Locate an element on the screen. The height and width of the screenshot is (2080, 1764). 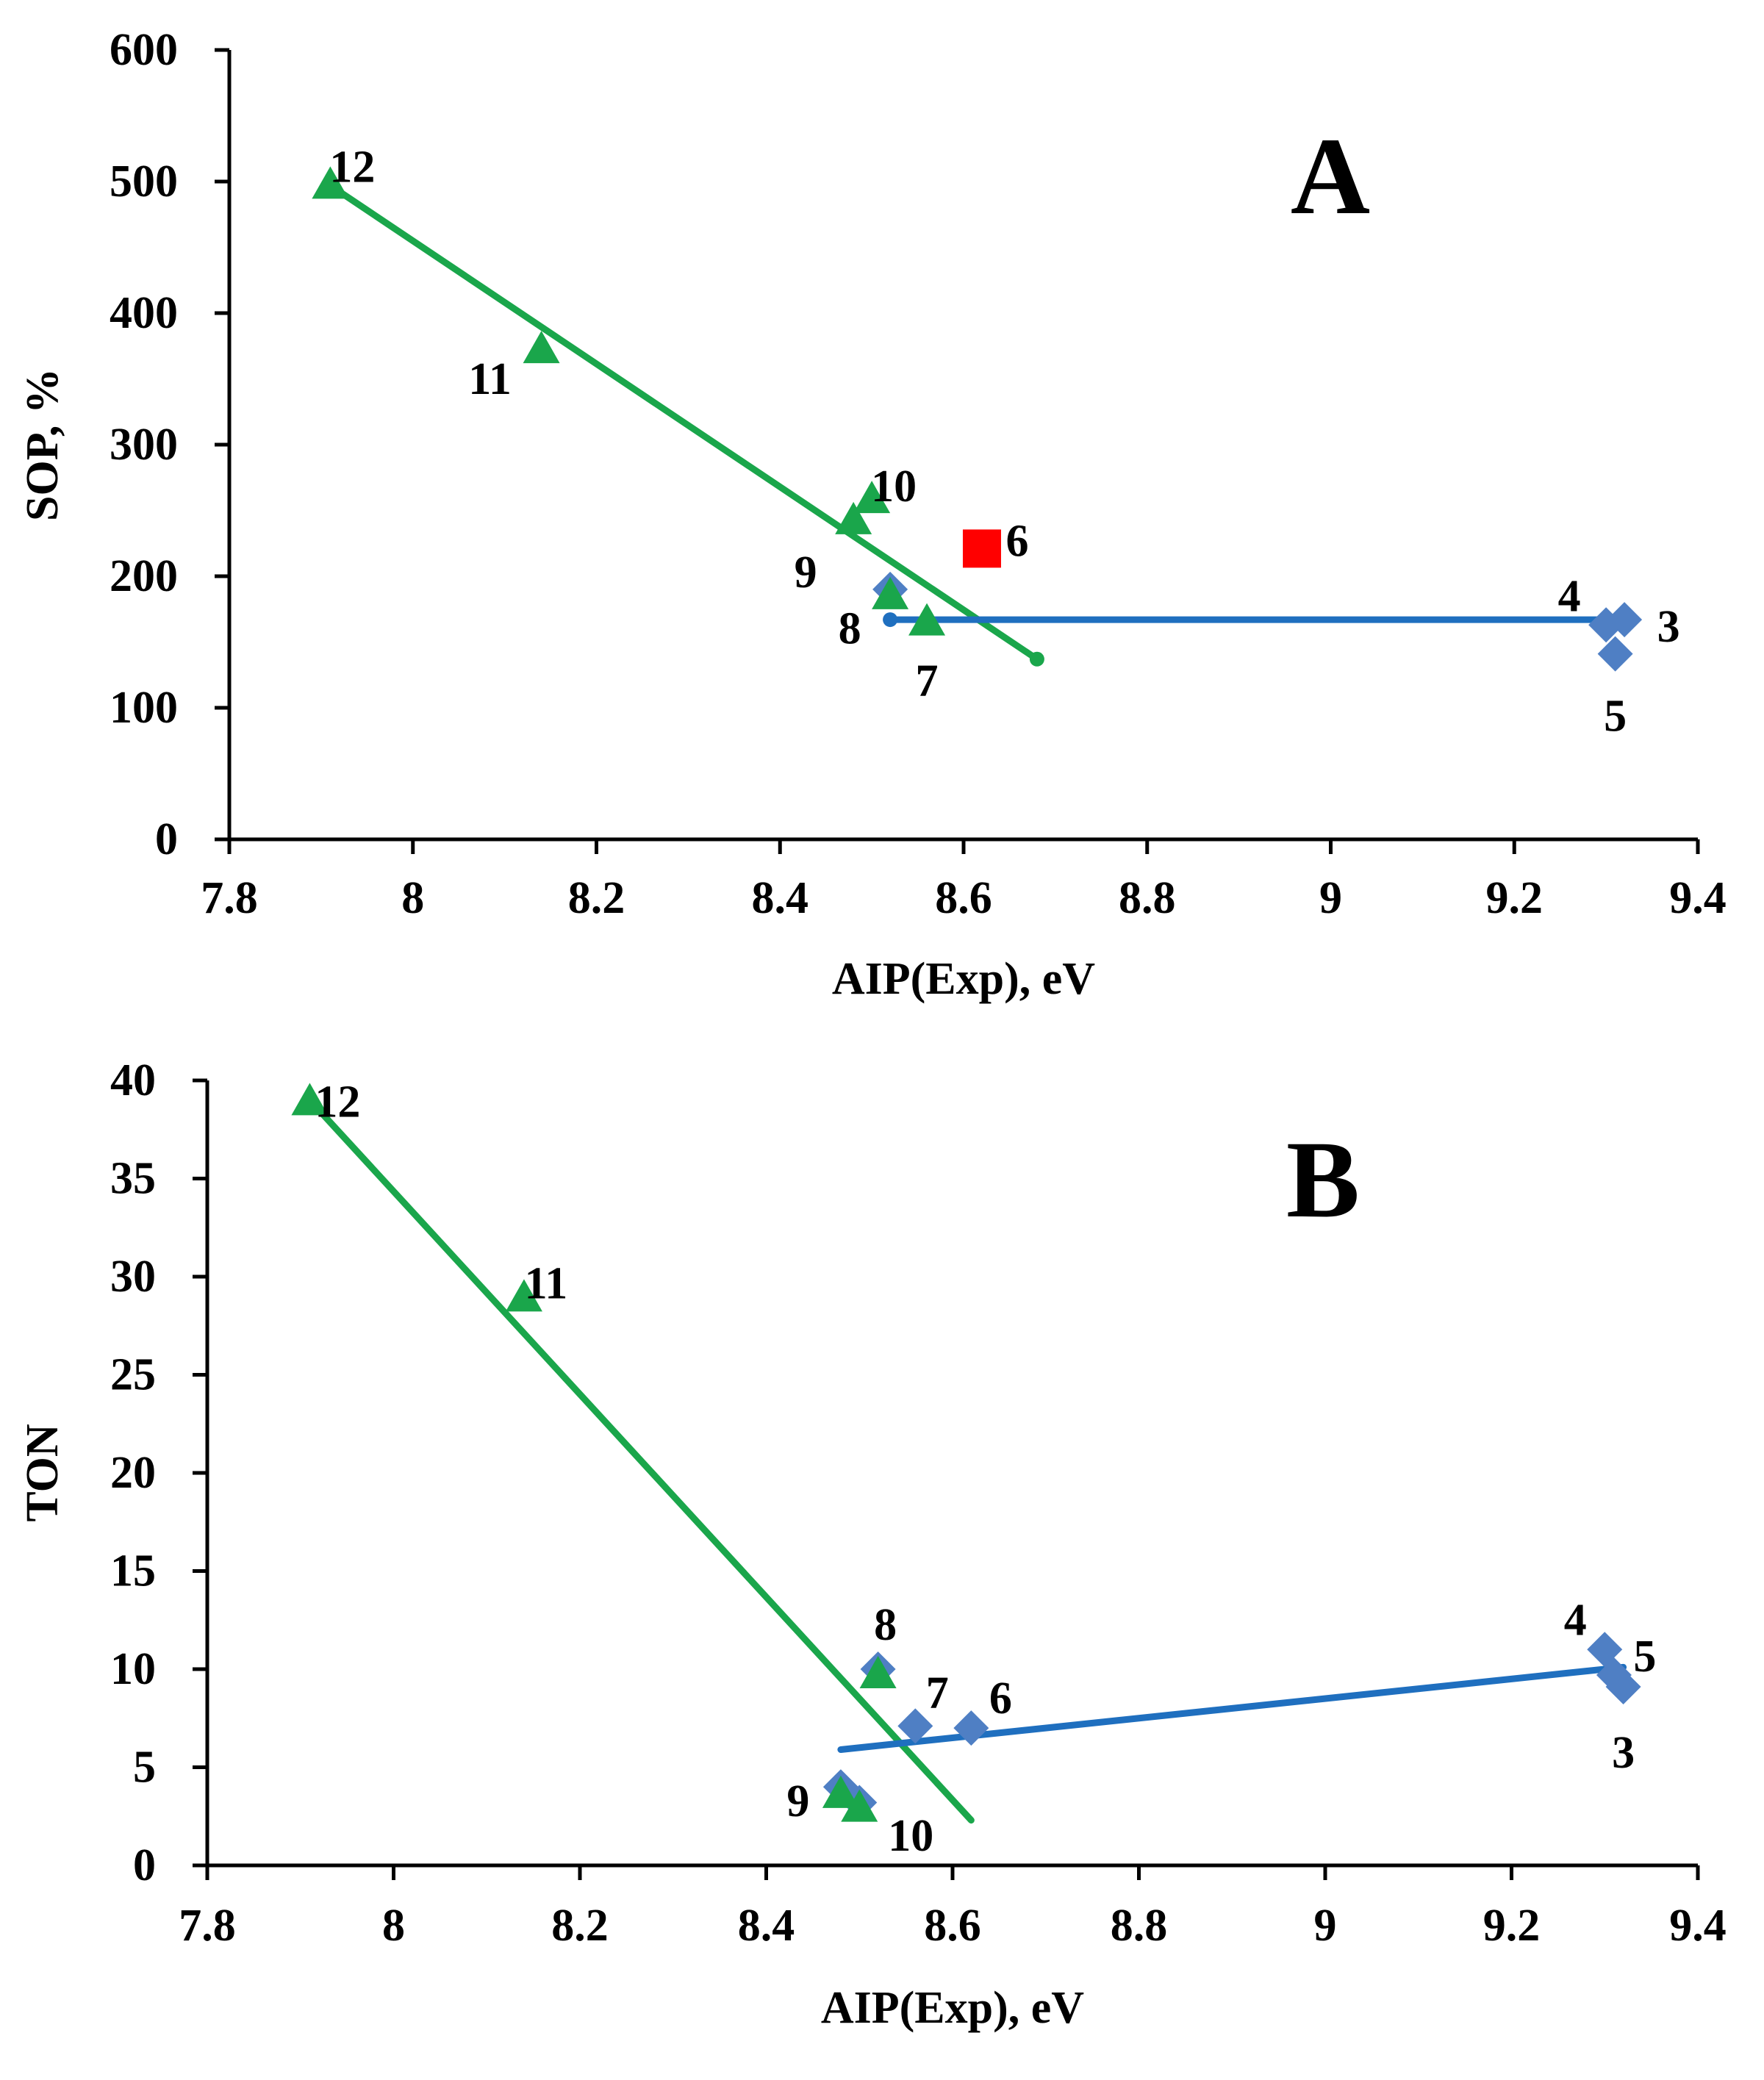
panel-b-trendline-blue is located at coordinates (1232, 1708).